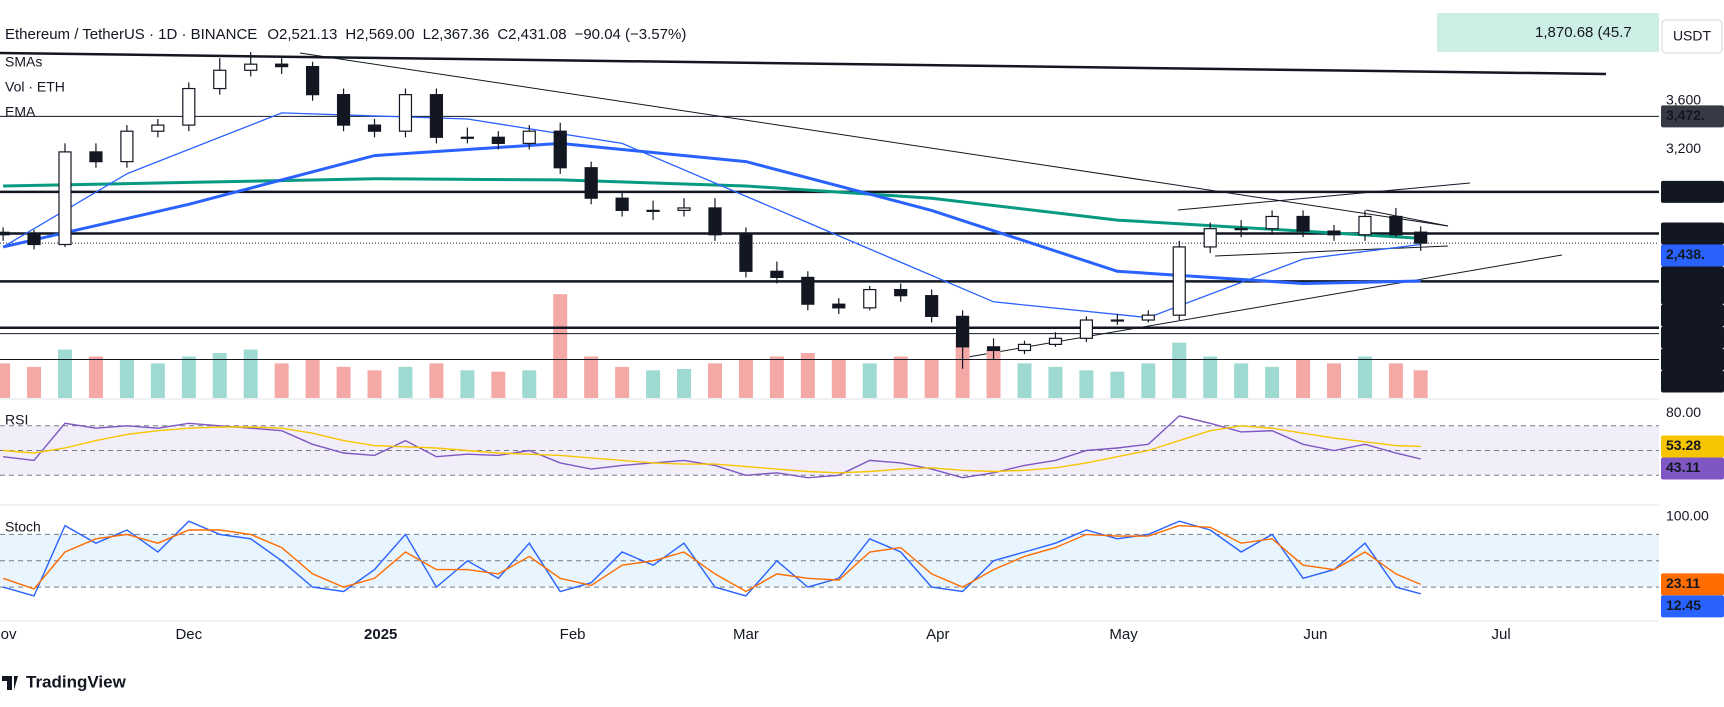 The width and height of the screenshot is (1724, 707). I want to click on x-tick-label: Nov, so click(8, 634).